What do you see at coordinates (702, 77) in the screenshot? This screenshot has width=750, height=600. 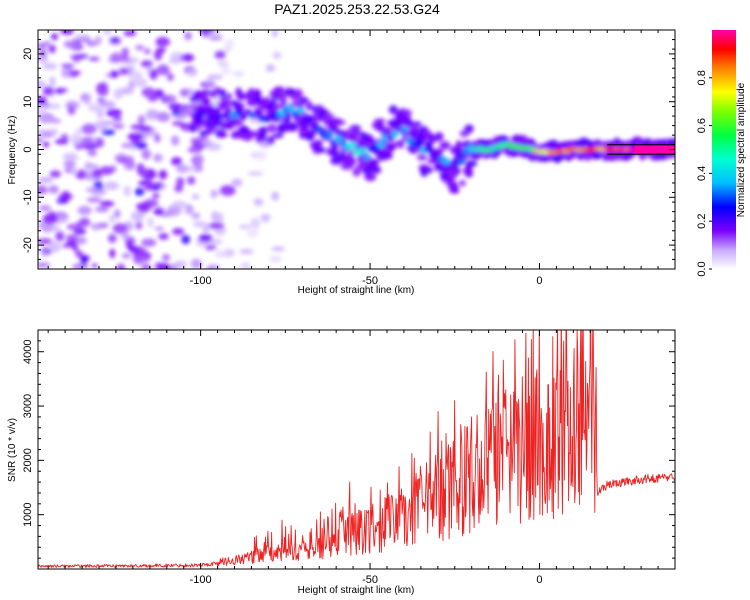 I see `colorbar-tick-label: 0.8` at bounding box center [702, 77].